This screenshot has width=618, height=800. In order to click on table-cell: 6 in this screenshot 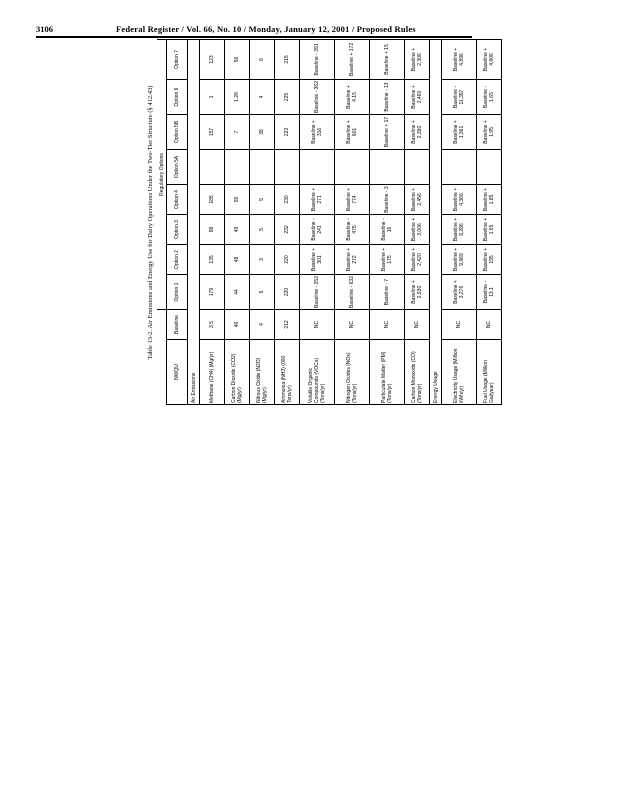, I will do `click(262, 59)`.